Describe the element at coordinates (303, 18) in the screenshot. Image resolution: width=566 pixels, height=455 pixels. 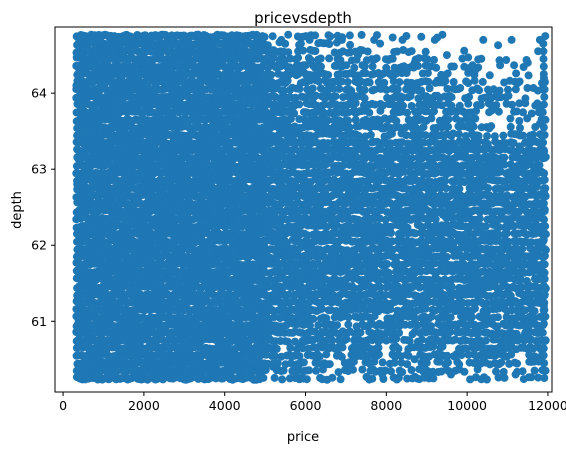
I see `chart-title: pricevsdepth` at that location.